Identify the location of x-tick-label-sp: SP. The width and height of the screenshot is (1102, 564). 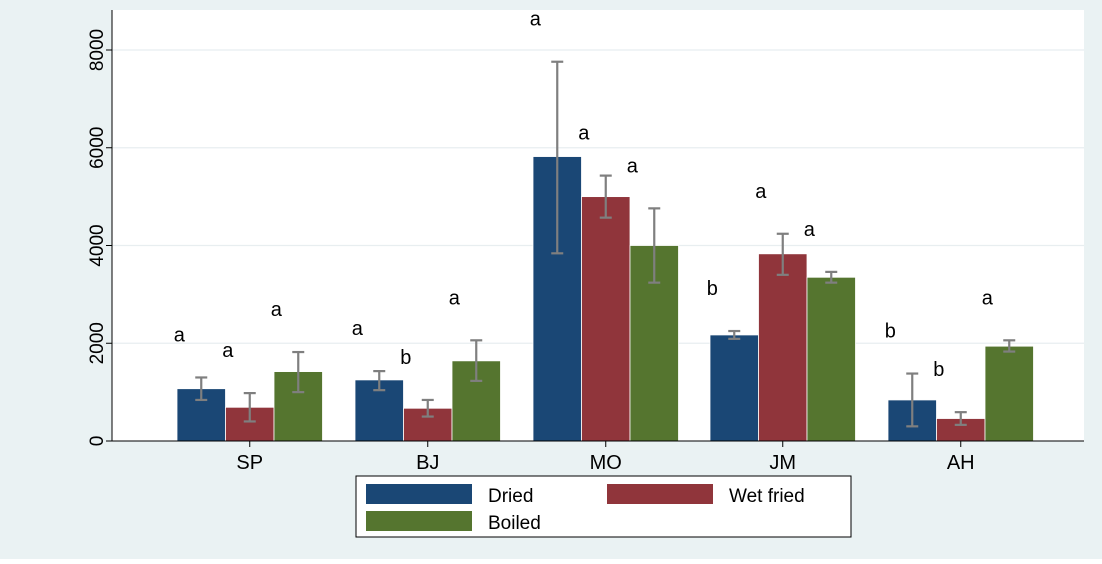
(249, 463).